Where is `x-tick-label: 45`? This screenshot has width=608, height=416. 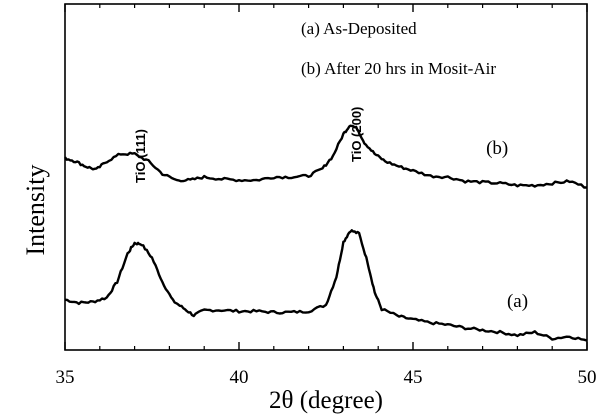
x-tick-label: 45 is located at coordinates (413, 377).